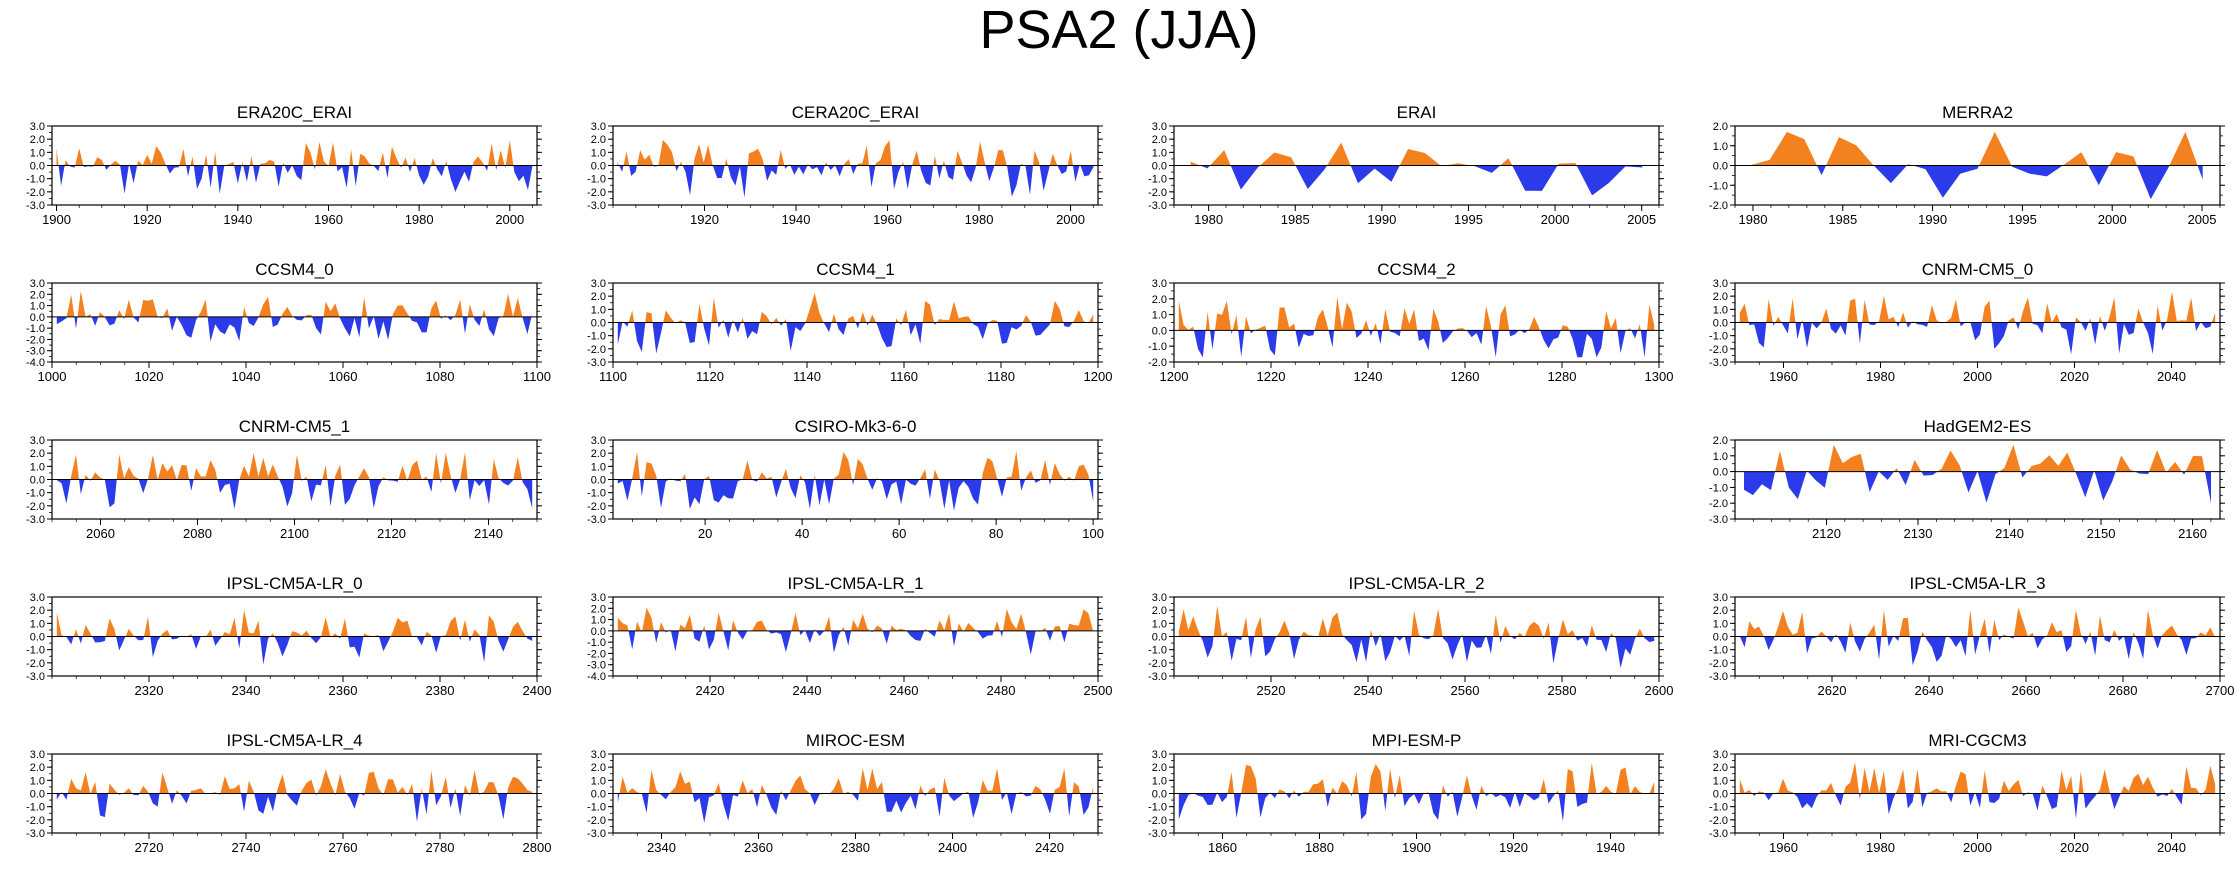  I want to click on x-tick-label: 1080, so click(440, 376).